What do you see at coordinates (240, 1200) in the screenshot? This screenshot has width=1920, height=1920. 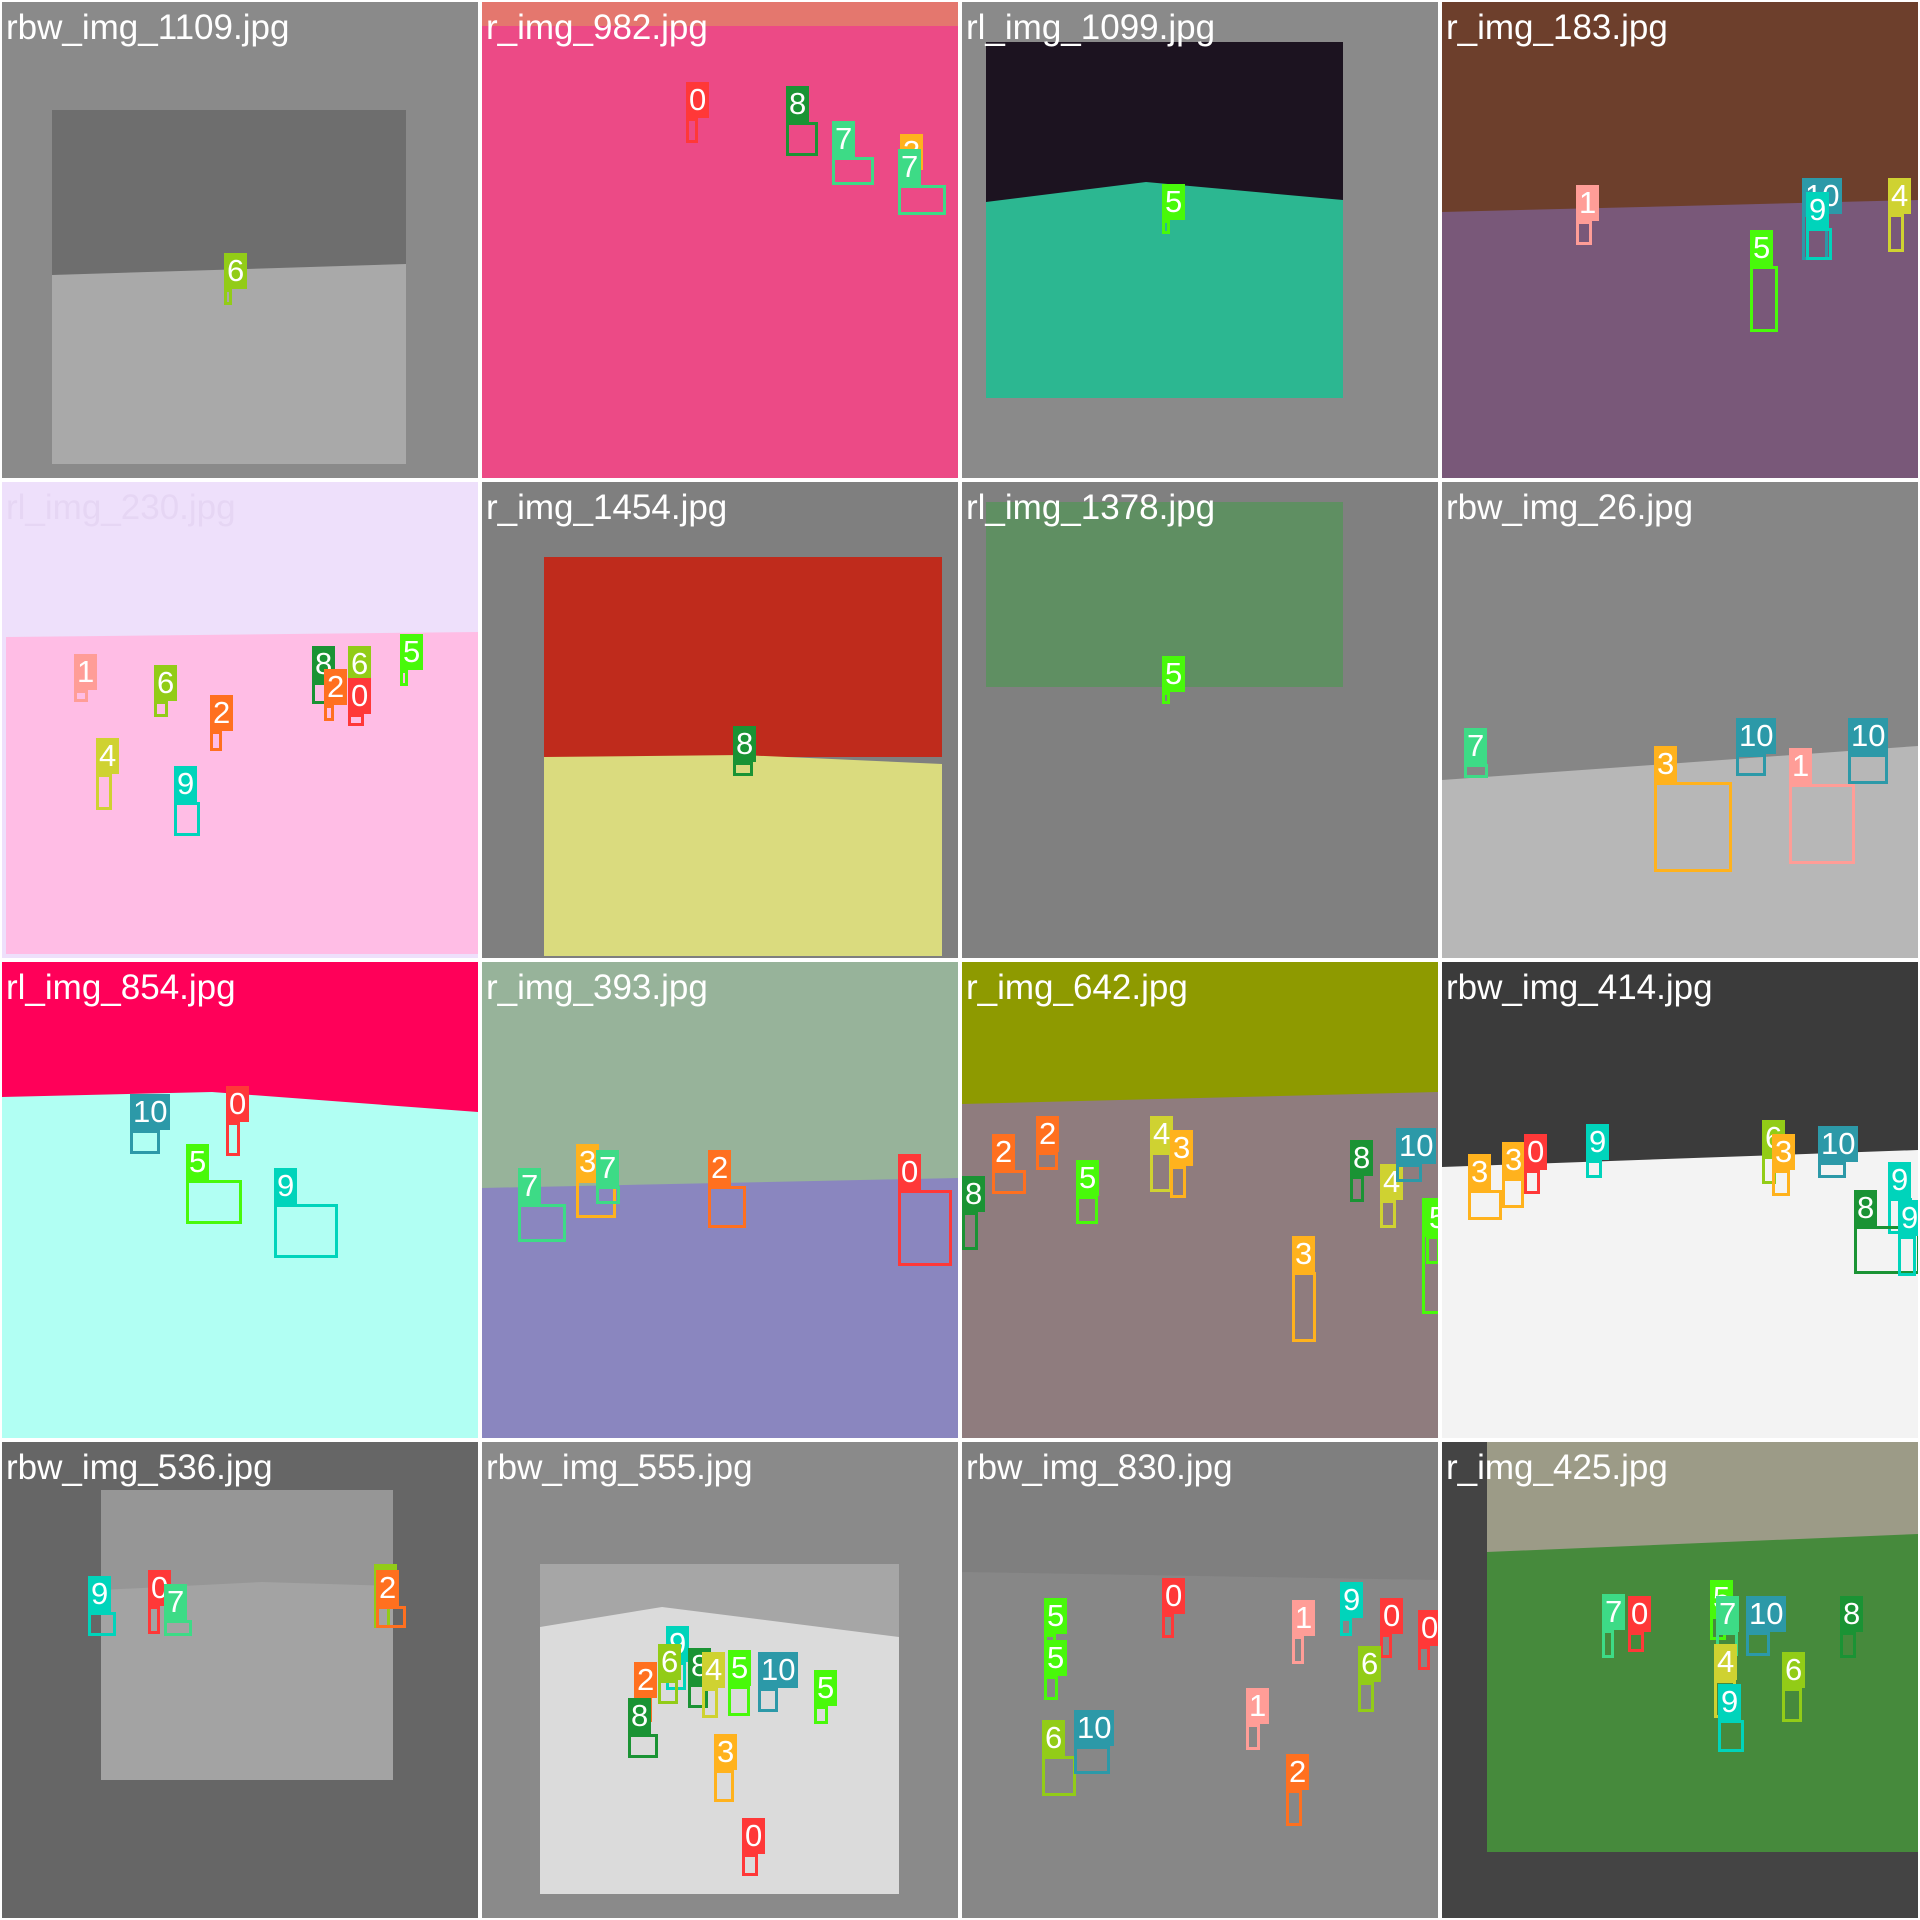 I see `image-tile: rl_img_854.jpg 10 0 5 9` at bounding box center [240, 1200].